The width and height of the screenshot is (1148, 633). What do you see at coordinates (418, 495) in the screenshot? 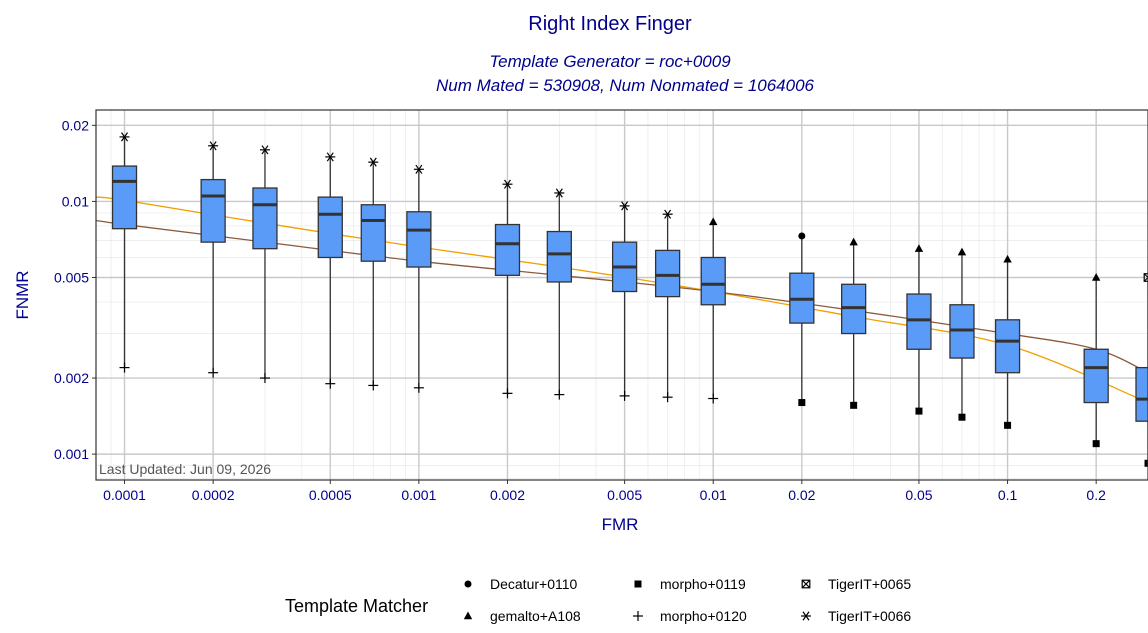
I see `x-tick-label: 0.001` at bounding box center [418, 495].